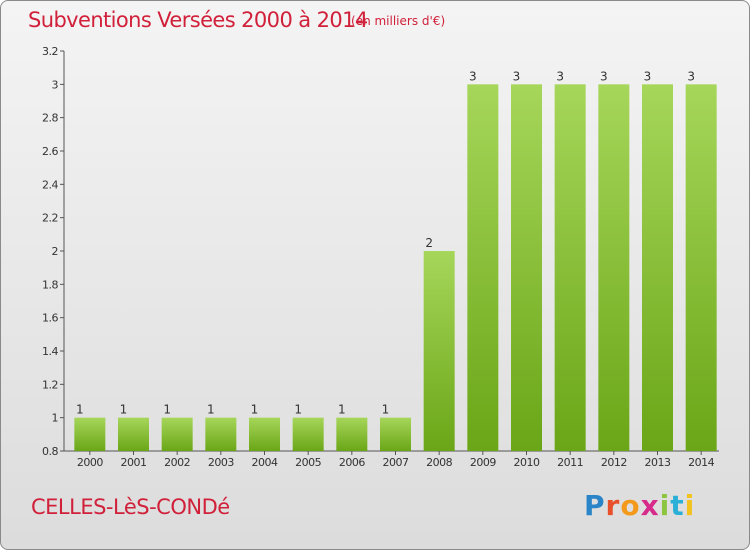  What do you see at coordinates (50, 184) in the screenshot?
I see `y-tick-label: 2.4` at bounding box center [50, 184].